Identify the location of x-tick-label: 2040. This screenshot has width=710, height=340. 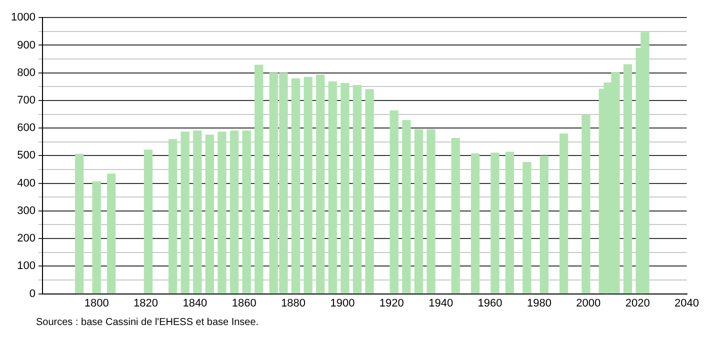
(687, 303).